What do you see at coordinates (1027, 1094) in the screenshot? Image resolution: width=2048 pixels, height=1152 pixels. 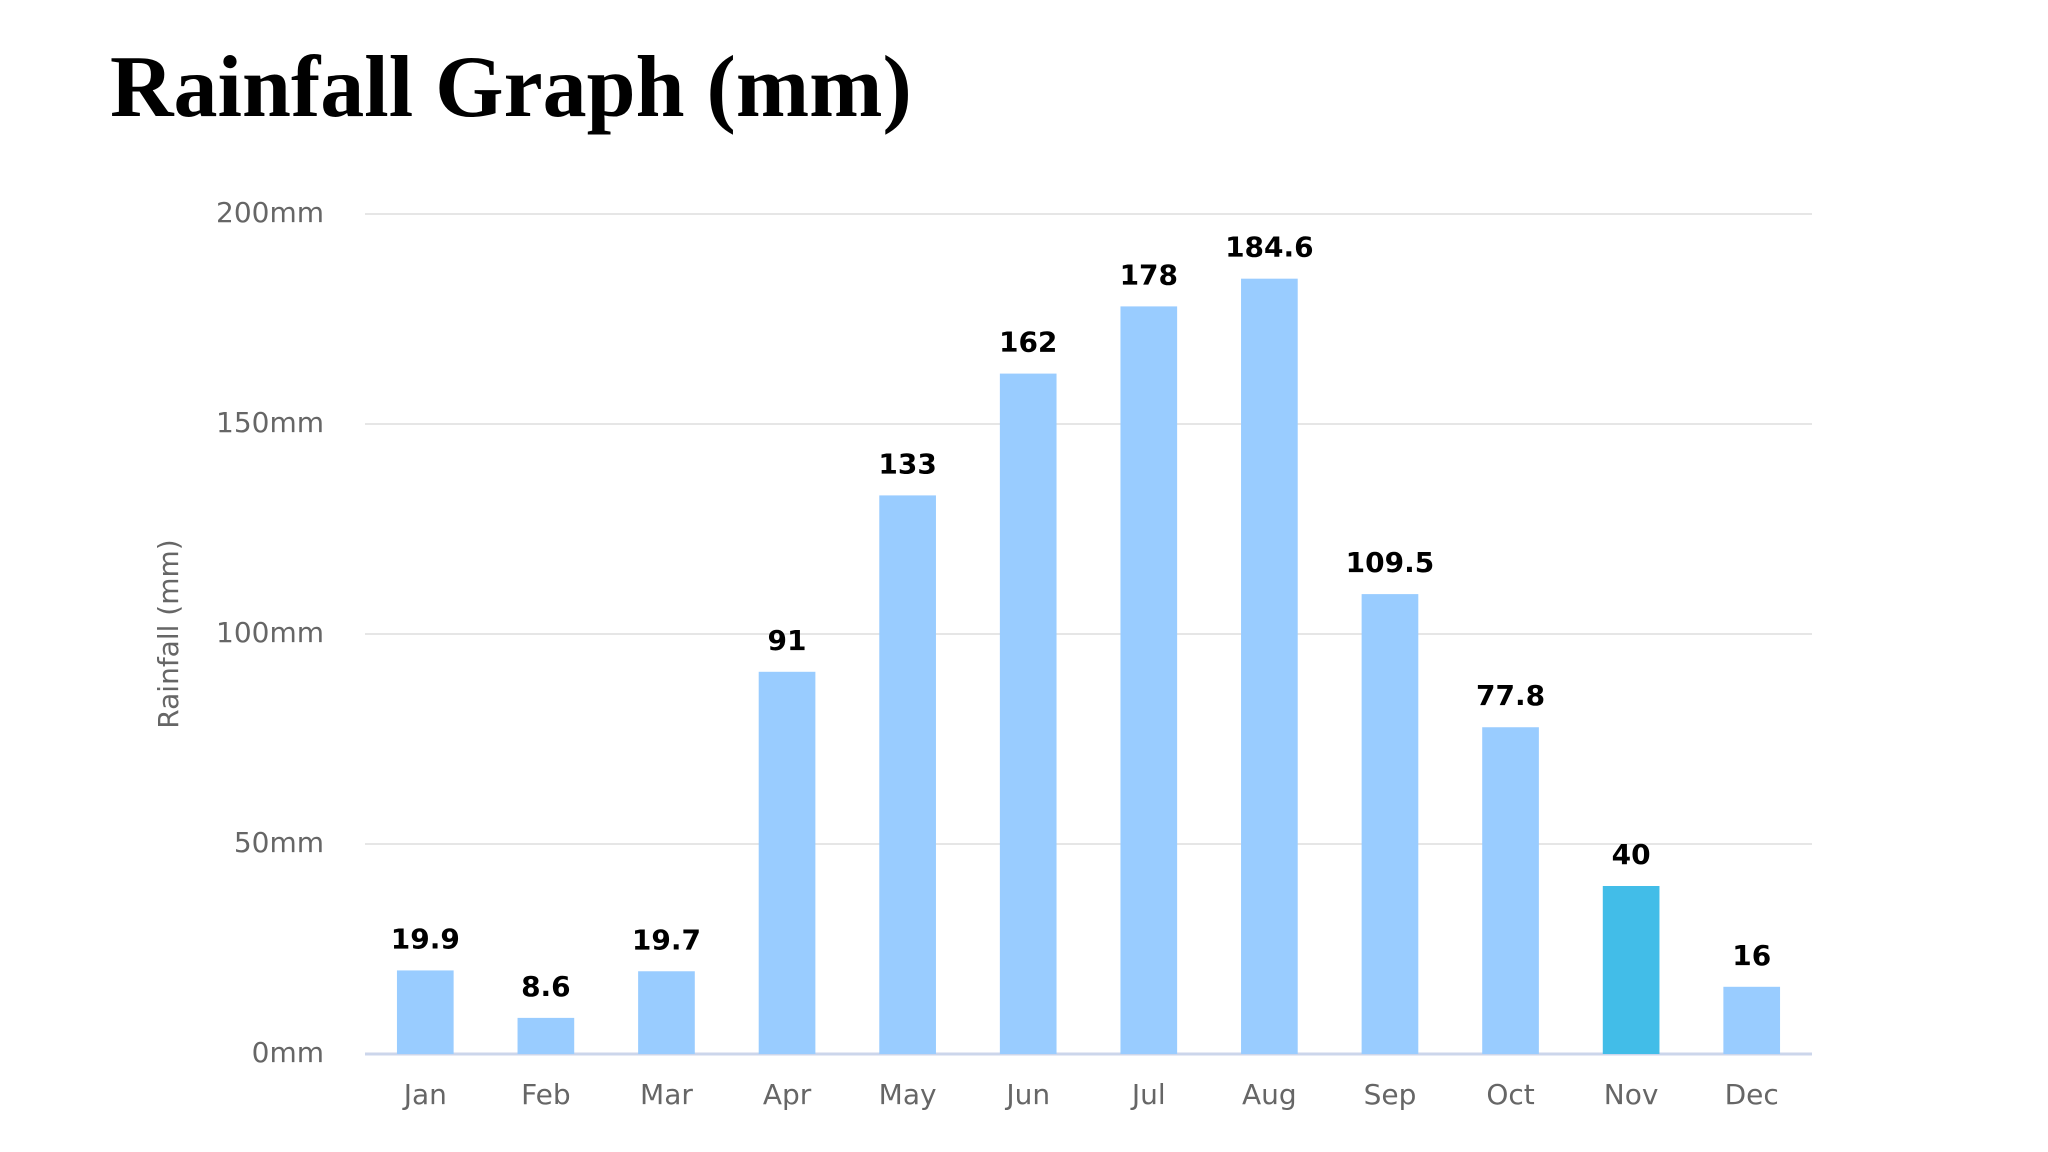 I see `x-tick-label: Jun` at bounding box center [1027, 1094].